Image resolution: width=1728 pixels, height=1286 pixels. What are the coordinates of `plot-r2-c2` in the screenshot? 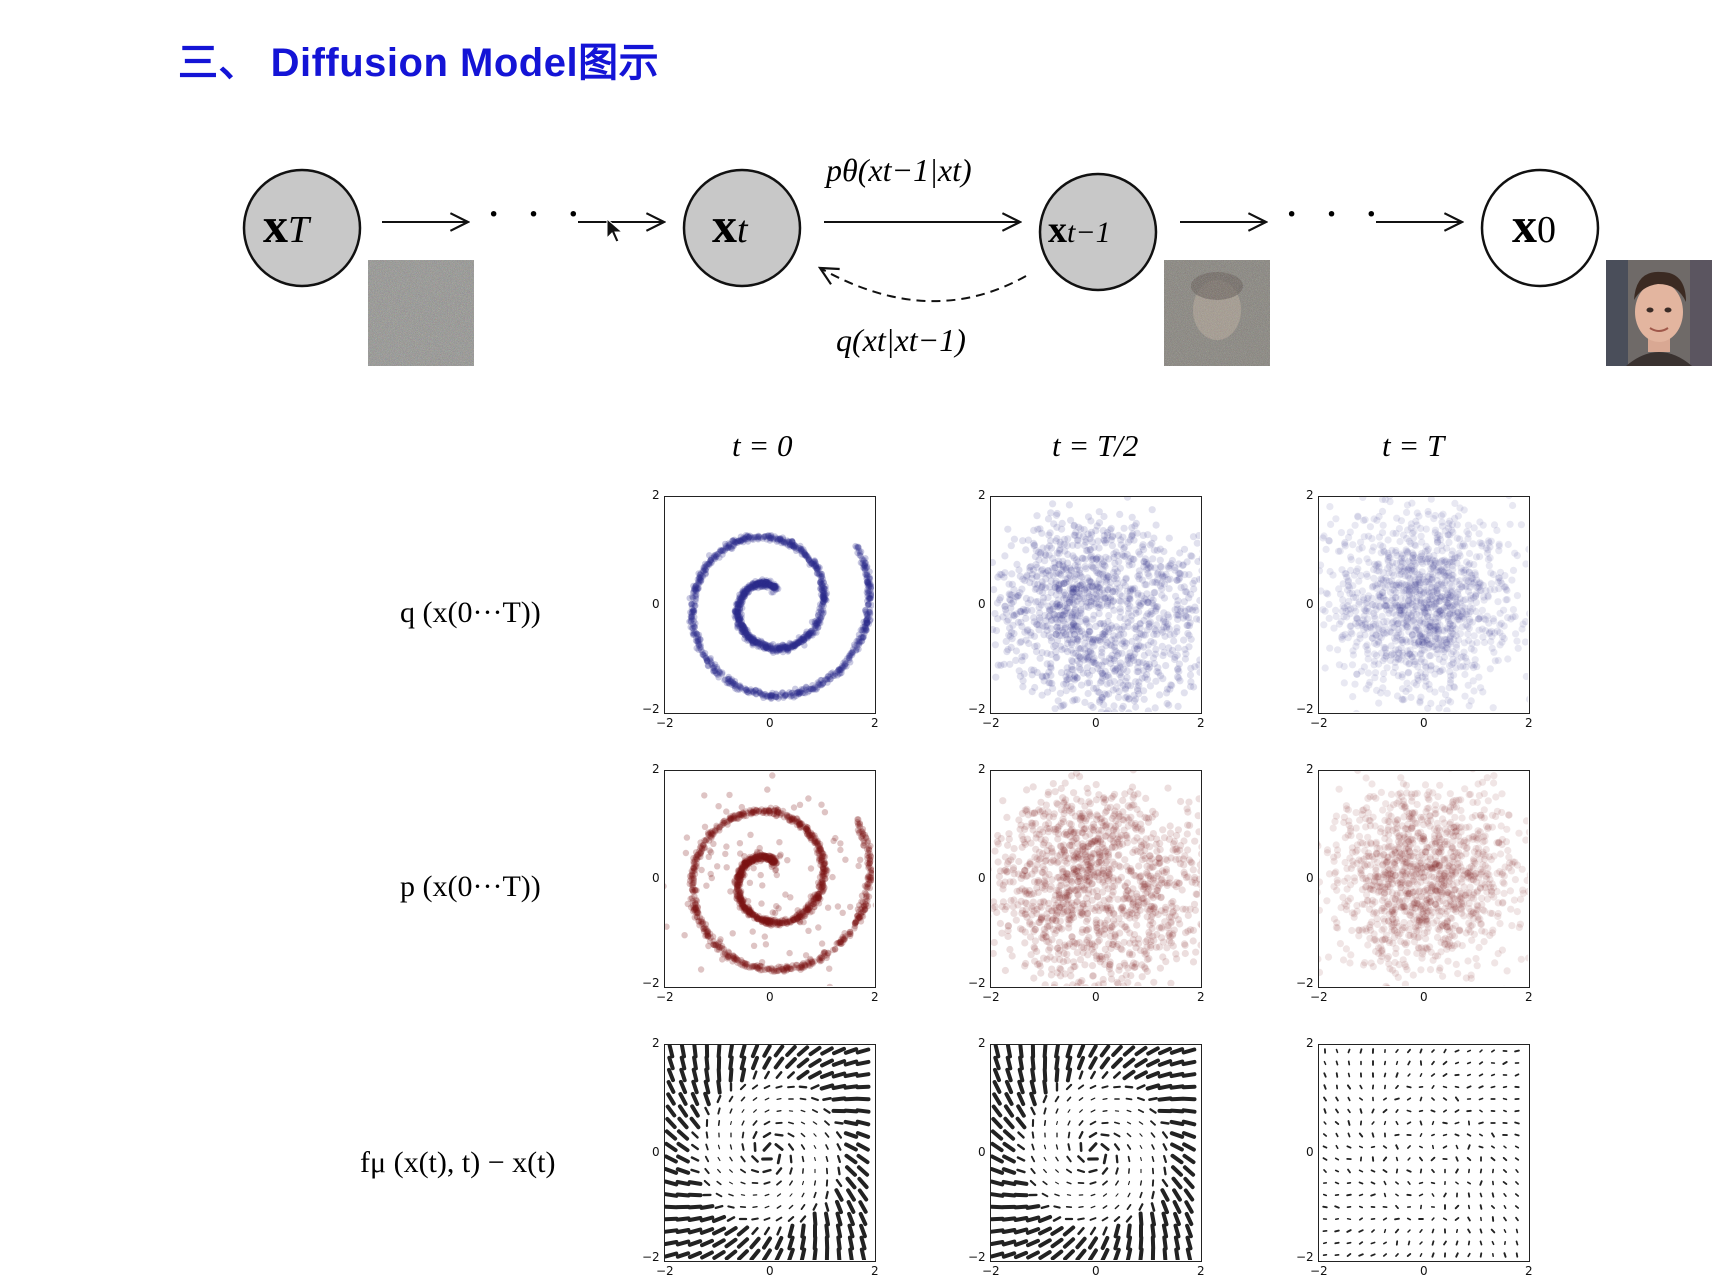 It's located at (1424, 1153).